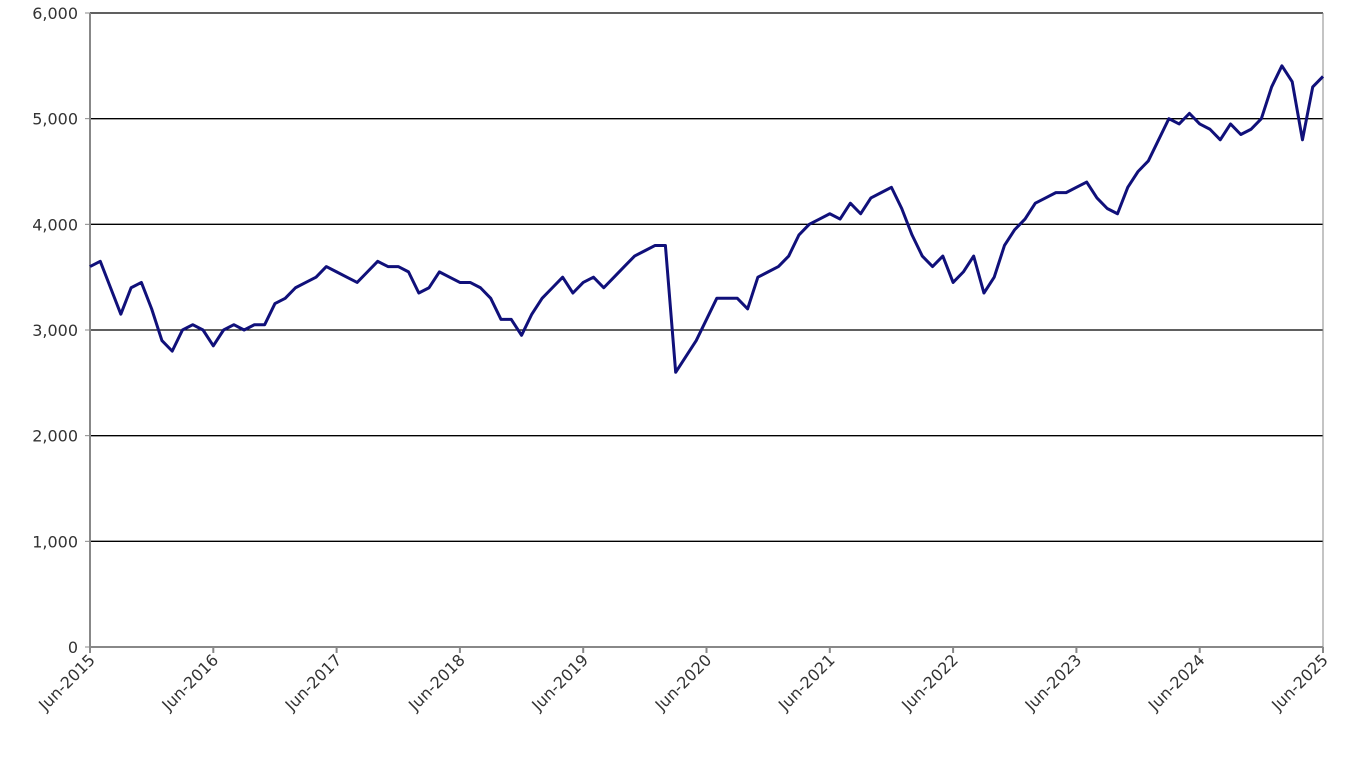  I want to click on y-tick-label: 2,000, so click(55, 436).